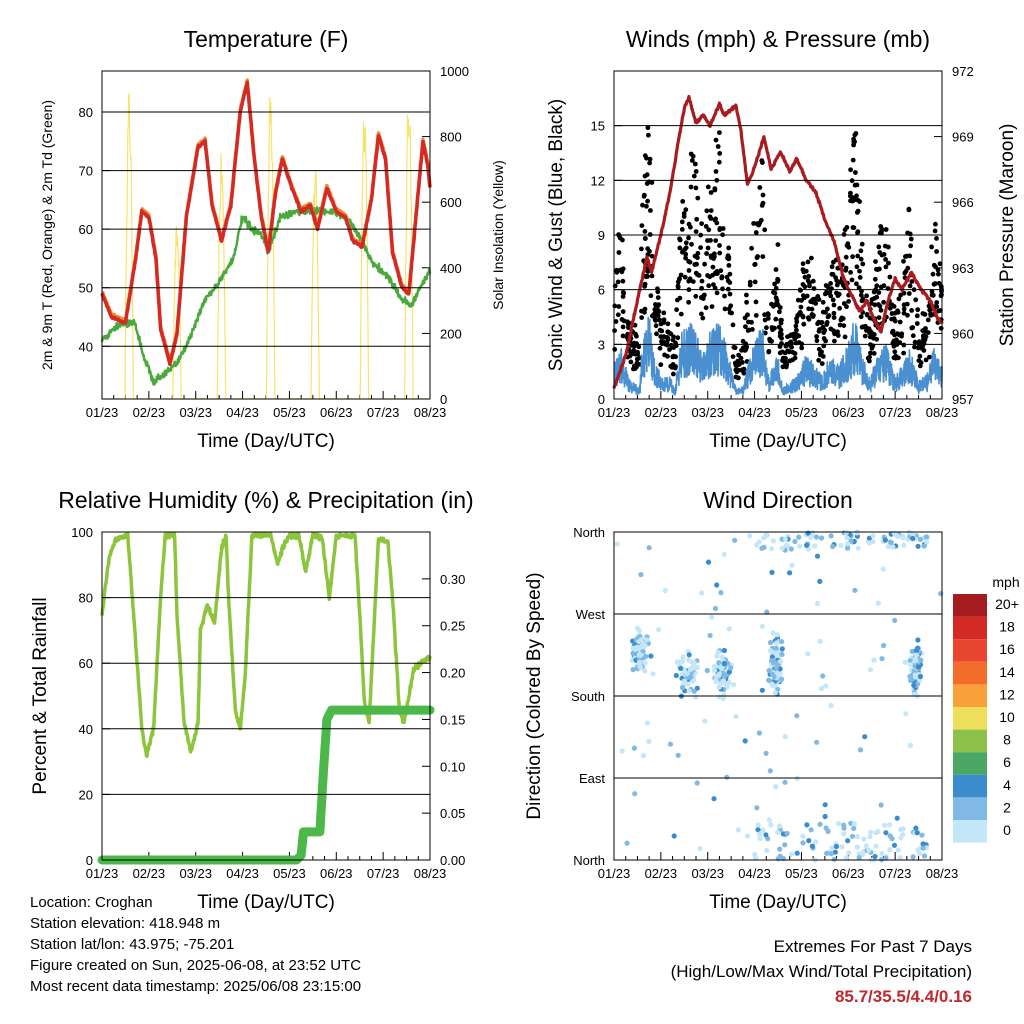  Describe the element at coordinates (942, 873) in the screenshot. I see `x-tick-label: 08/23` at that location.